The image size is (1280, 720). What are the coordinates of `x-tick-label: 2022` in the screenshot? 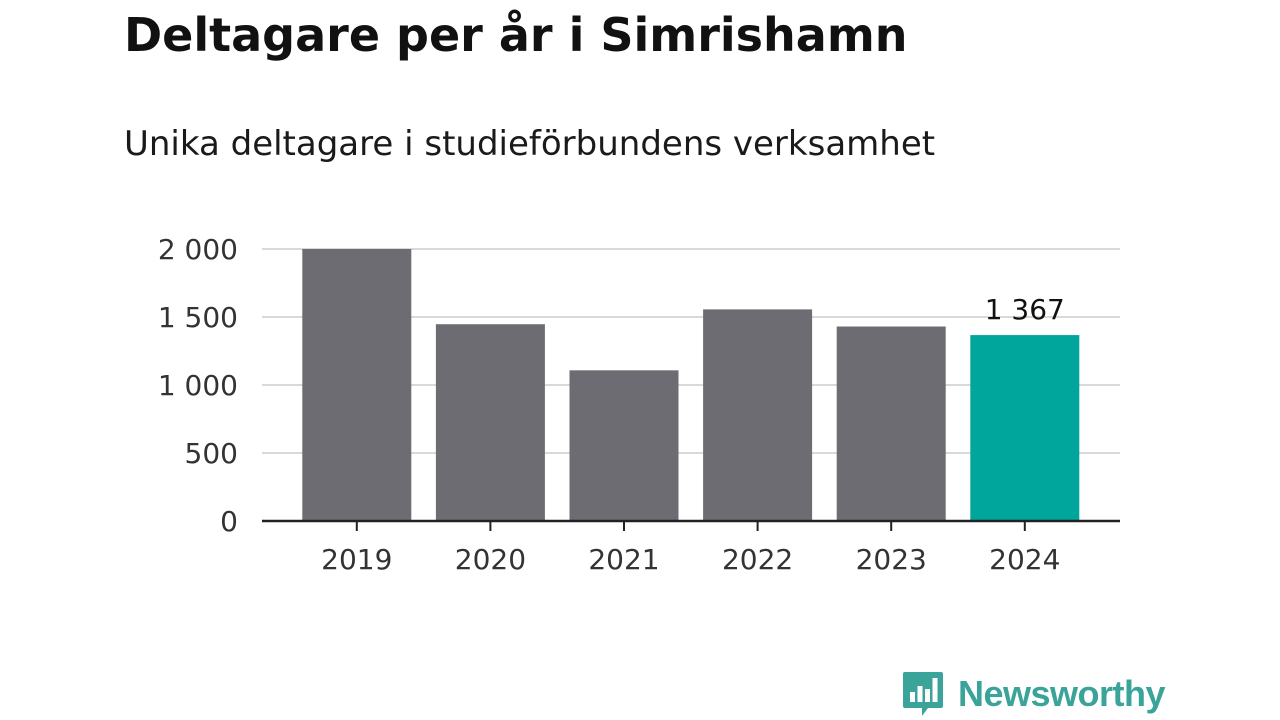 It's located at (757, 559).